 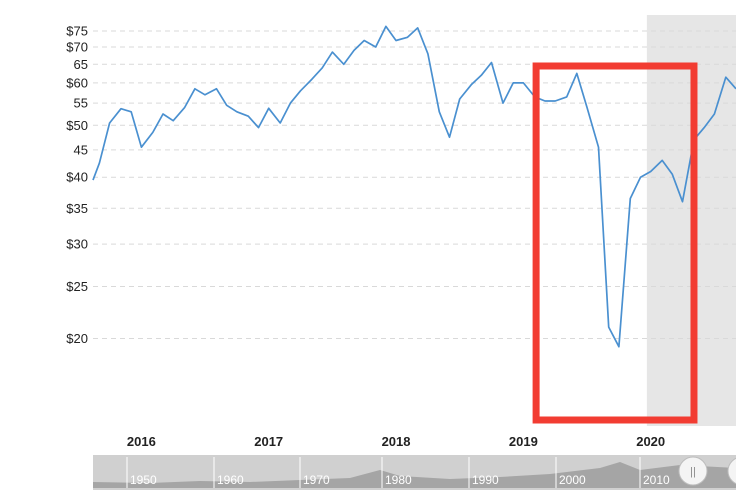 What do you see at coordinates (77, 47) in the screenshot?
I see `y-tick-label: $70` at bounding box center [77, 47].